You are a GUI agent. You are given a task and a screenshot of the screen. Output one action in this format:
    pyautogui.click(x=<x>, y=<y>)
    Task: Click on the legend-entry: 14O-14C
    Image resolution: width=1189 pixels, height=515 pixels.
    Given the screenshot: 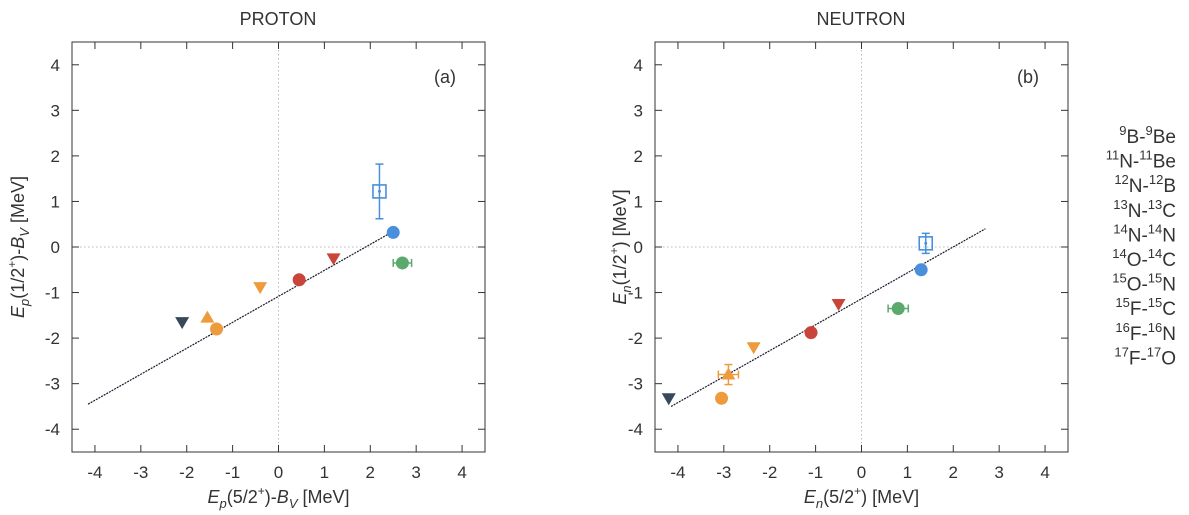 What is the action you would take?
    pyautogui.click(x=1144, y=258)
    